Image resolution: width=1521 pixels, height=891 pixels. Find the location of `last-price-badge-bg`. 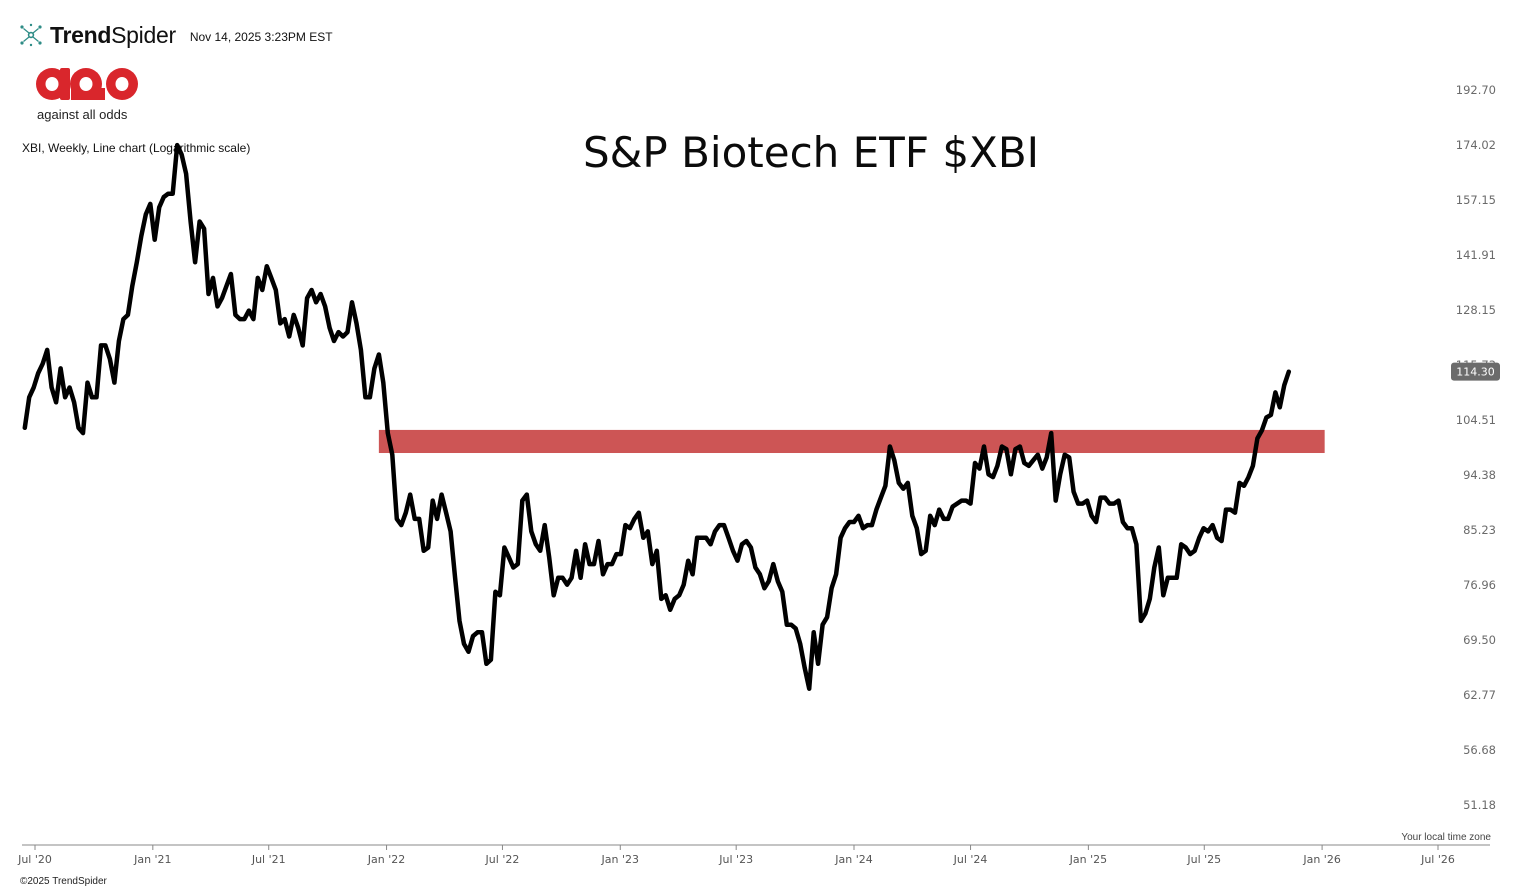

last-price-badge-bg is located at coordinates (1475, 371).